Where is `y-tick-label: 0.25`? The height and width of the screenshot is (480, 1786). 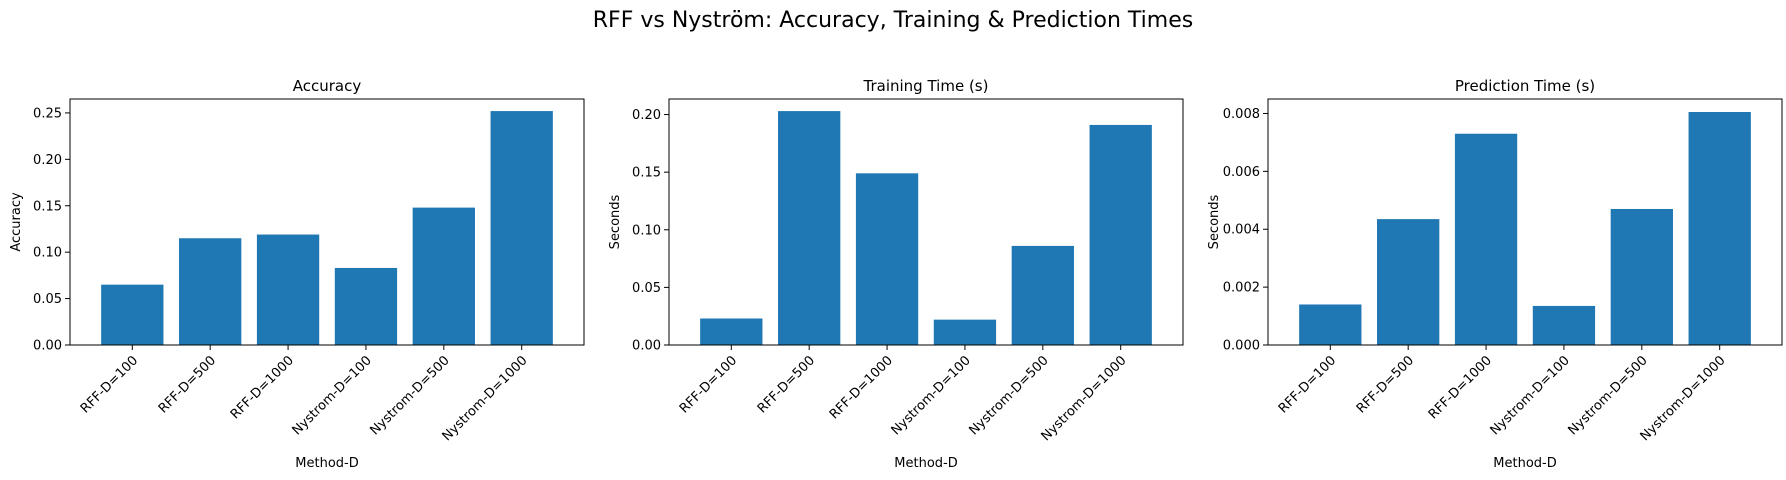 y-tick-label: 0.25 is located at coordinates (47, 113).